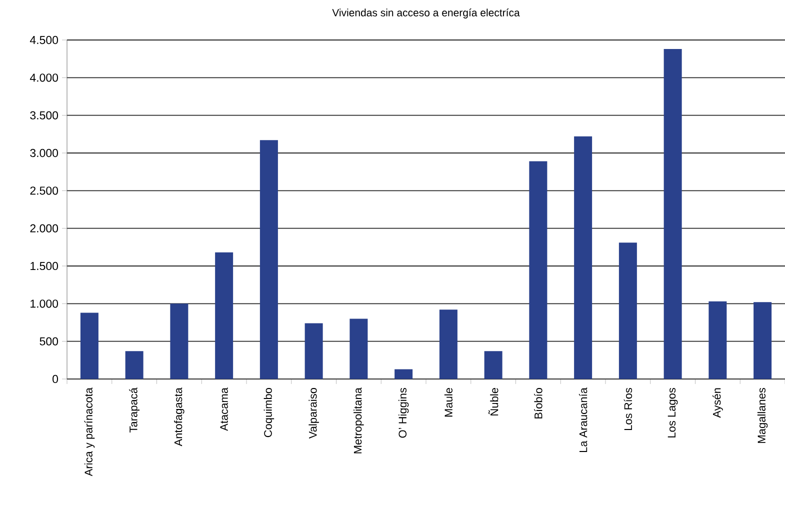 The width and height of the screenshot is (785, 506). Describe the element at coordinates (55, 379) in the screenshot. I see `y-tick-label: 0` at that location.